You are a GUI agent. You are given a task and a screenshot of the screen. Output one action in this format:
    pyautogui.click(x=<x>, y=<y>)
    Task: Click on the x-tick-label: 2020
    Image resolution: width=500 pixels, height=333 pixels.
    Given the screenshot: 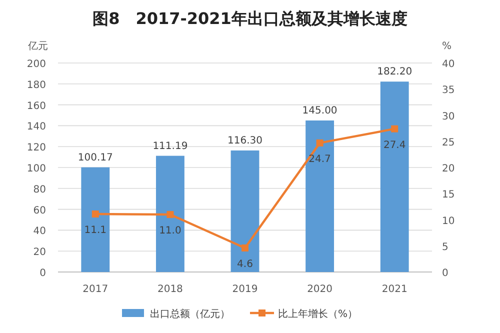 What is the action you would take?
    pyautogui.click(x=320, y=289)
    